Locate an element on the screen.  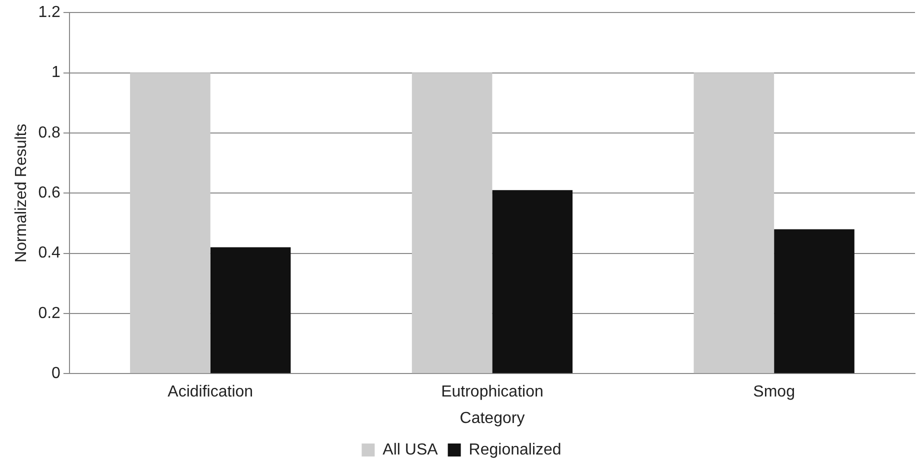
y-tick-label: 1.2 is located at coordinates (49, 13).